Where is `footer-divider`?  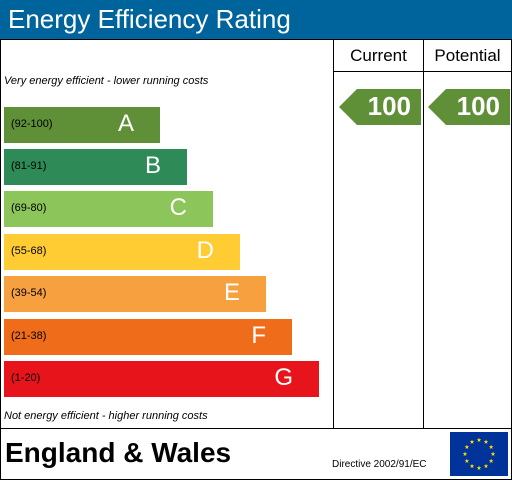
footer-divider is located at coordinates (255, 428).